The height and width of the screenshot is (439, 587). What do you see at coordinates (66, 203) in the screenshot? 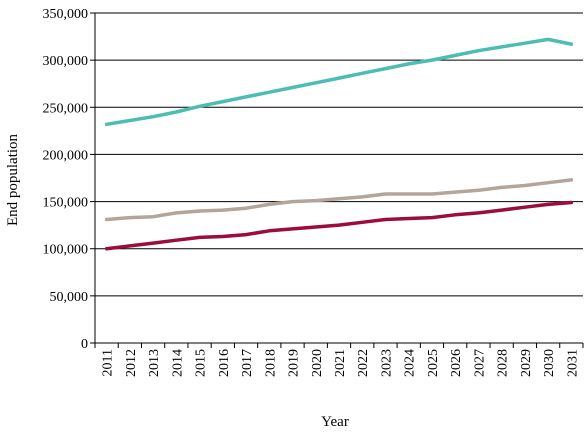
I see `y-tick-label: 150,000` at bounding box center [66, 203].